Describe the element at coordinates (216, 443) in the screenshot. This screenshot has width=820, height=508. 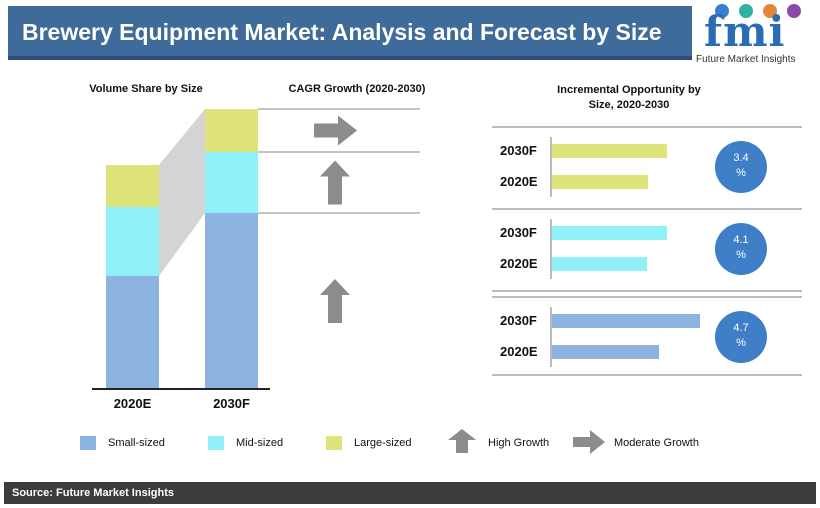
I see `legend-mid-swatch` at that location.